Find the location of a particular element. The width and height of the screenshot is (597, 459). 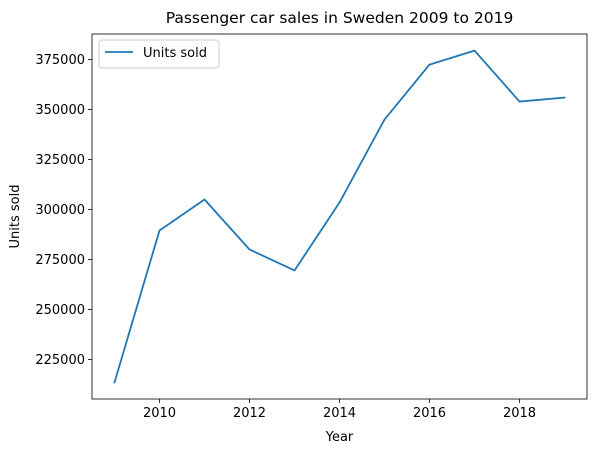

x-tick-label: 2010 is located at coordinates (159, 413).